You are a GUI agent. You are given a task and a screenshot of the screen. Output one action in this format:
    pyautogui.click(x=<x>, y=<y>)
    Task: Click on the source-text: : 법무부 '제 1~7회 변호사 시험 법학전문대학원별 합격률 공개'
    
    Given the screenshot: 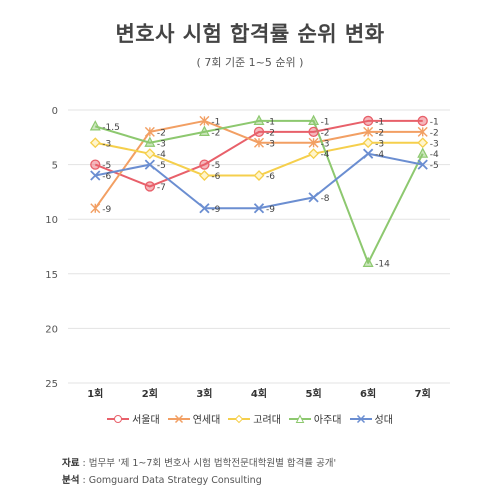 What is the action you would take?
    pyautogui.click(x=208, y=463)
    